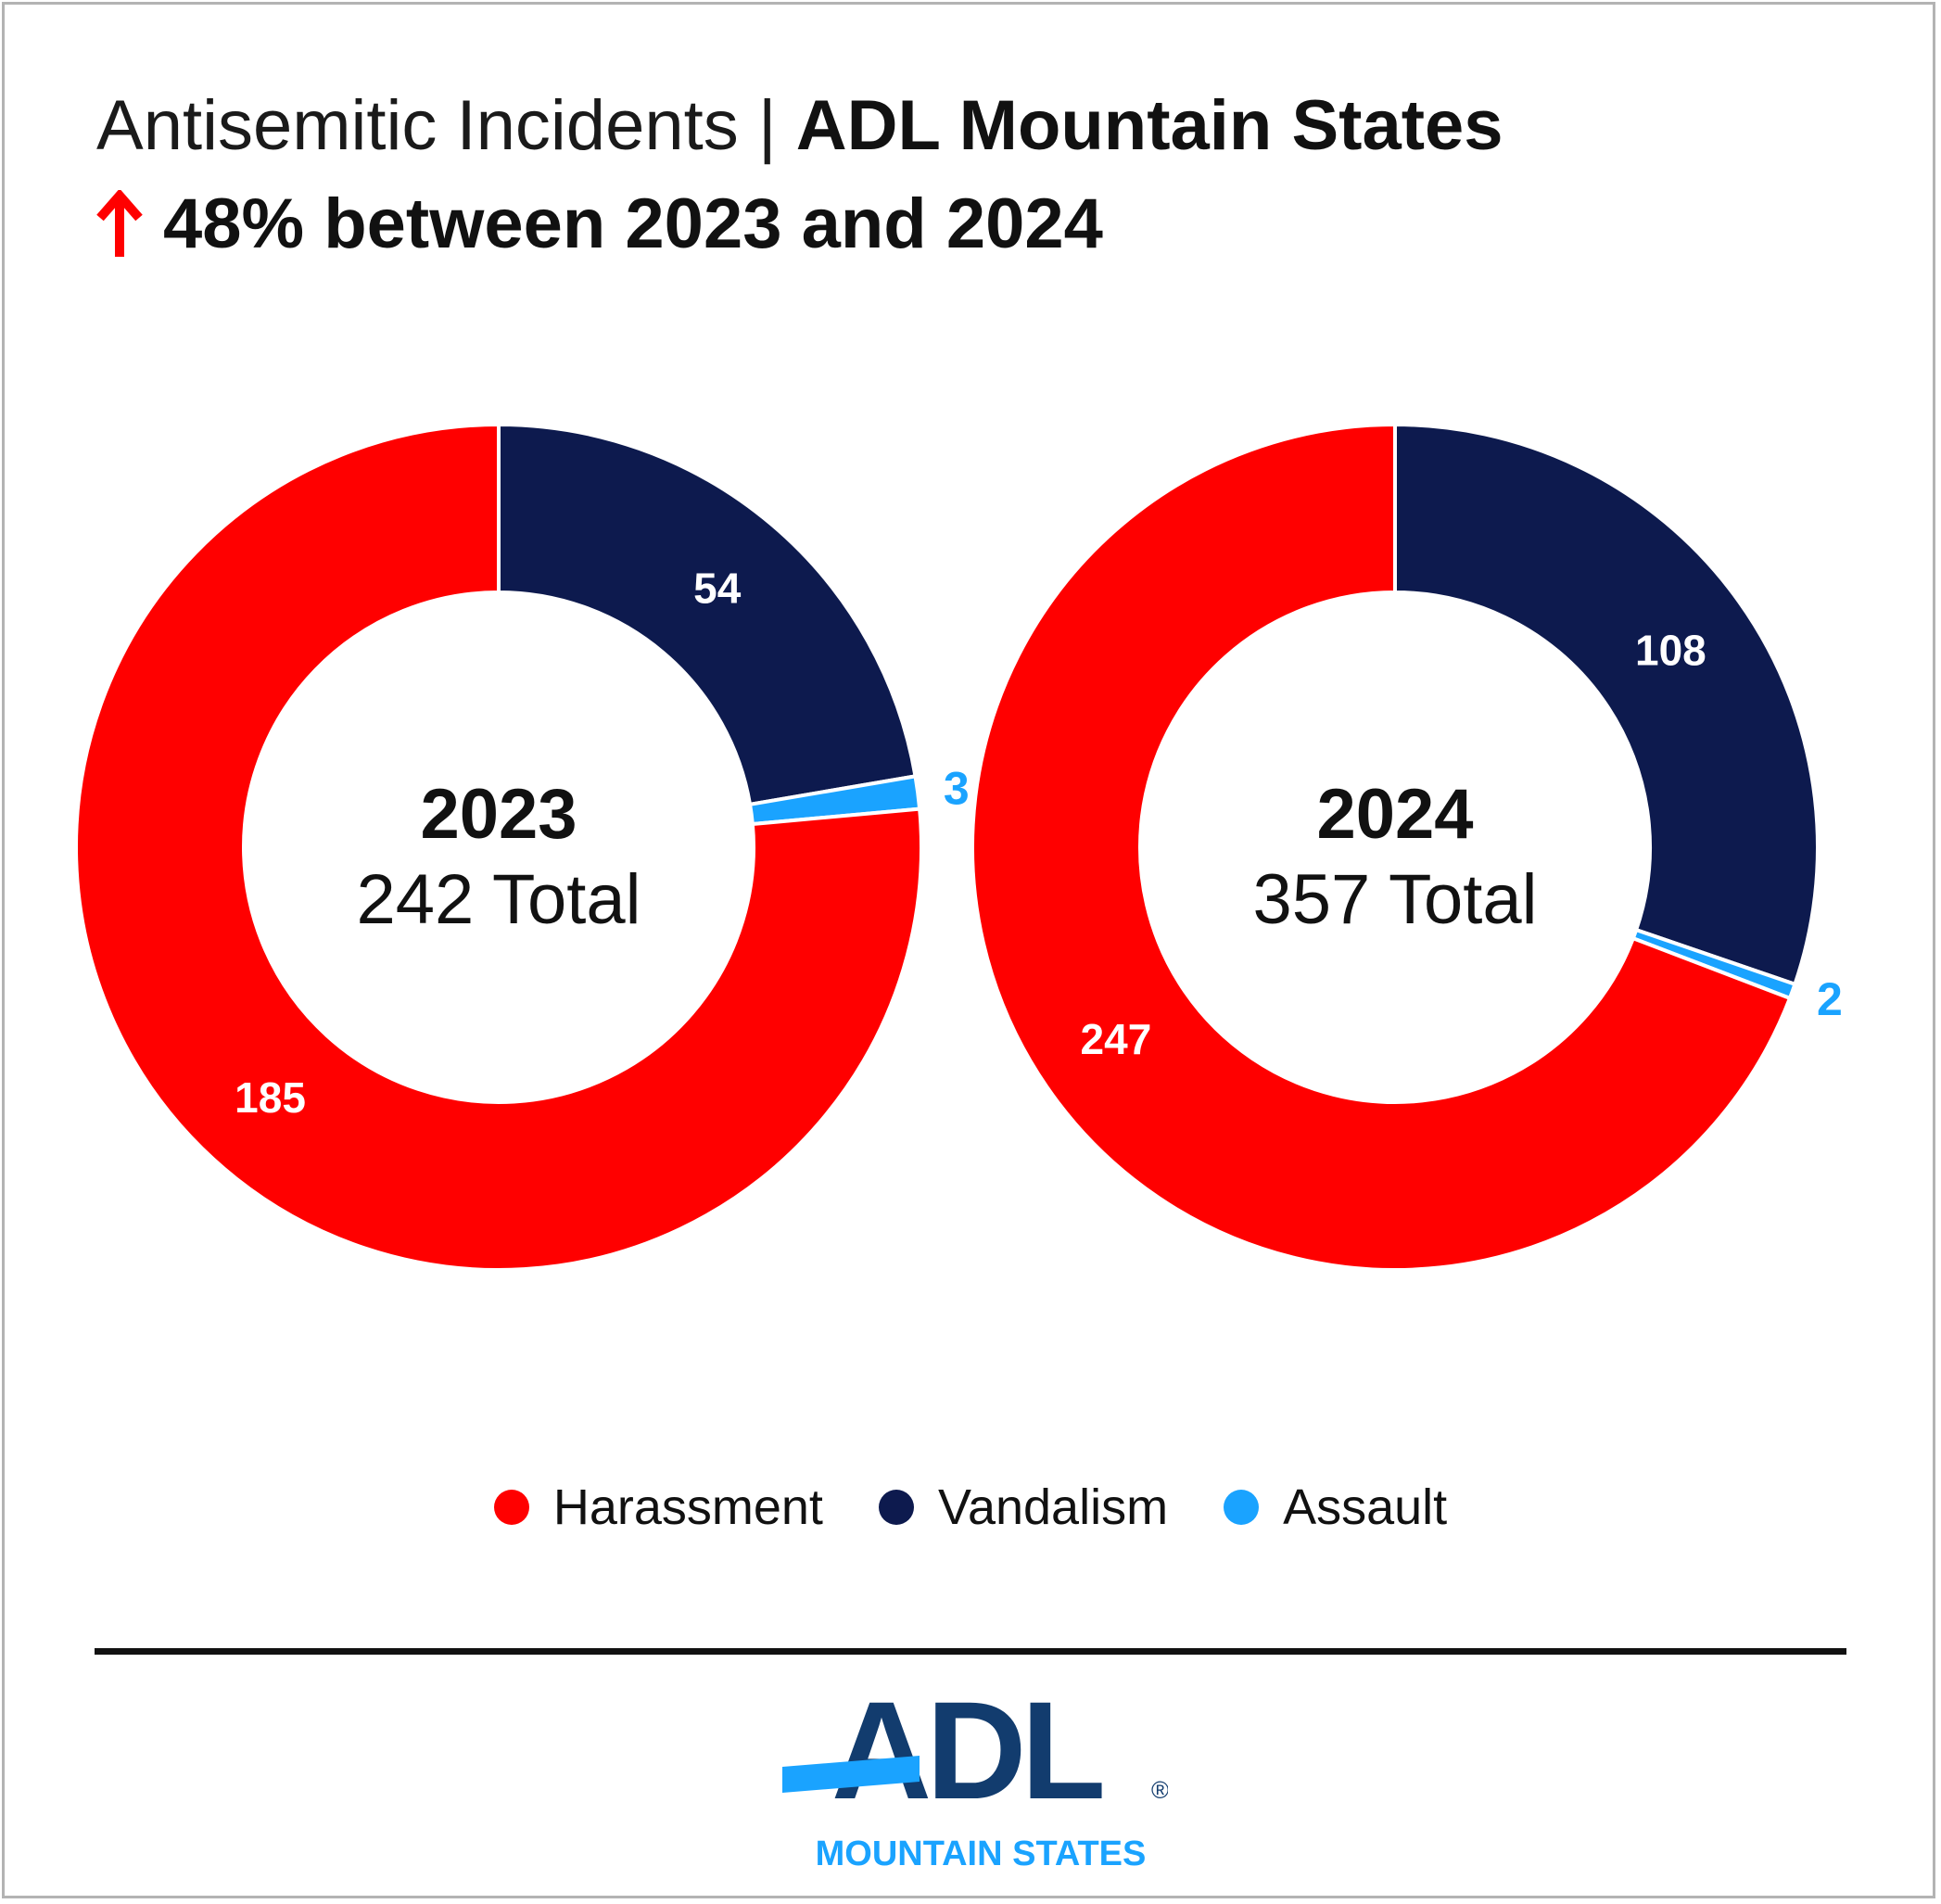 Image resolution: width=1941 pixels, height=1904 pixels. What do you see at coordinates (511, 1507) in the screenshot?
I see `legend-dot-harassment` at bounding box center [511, 1507].